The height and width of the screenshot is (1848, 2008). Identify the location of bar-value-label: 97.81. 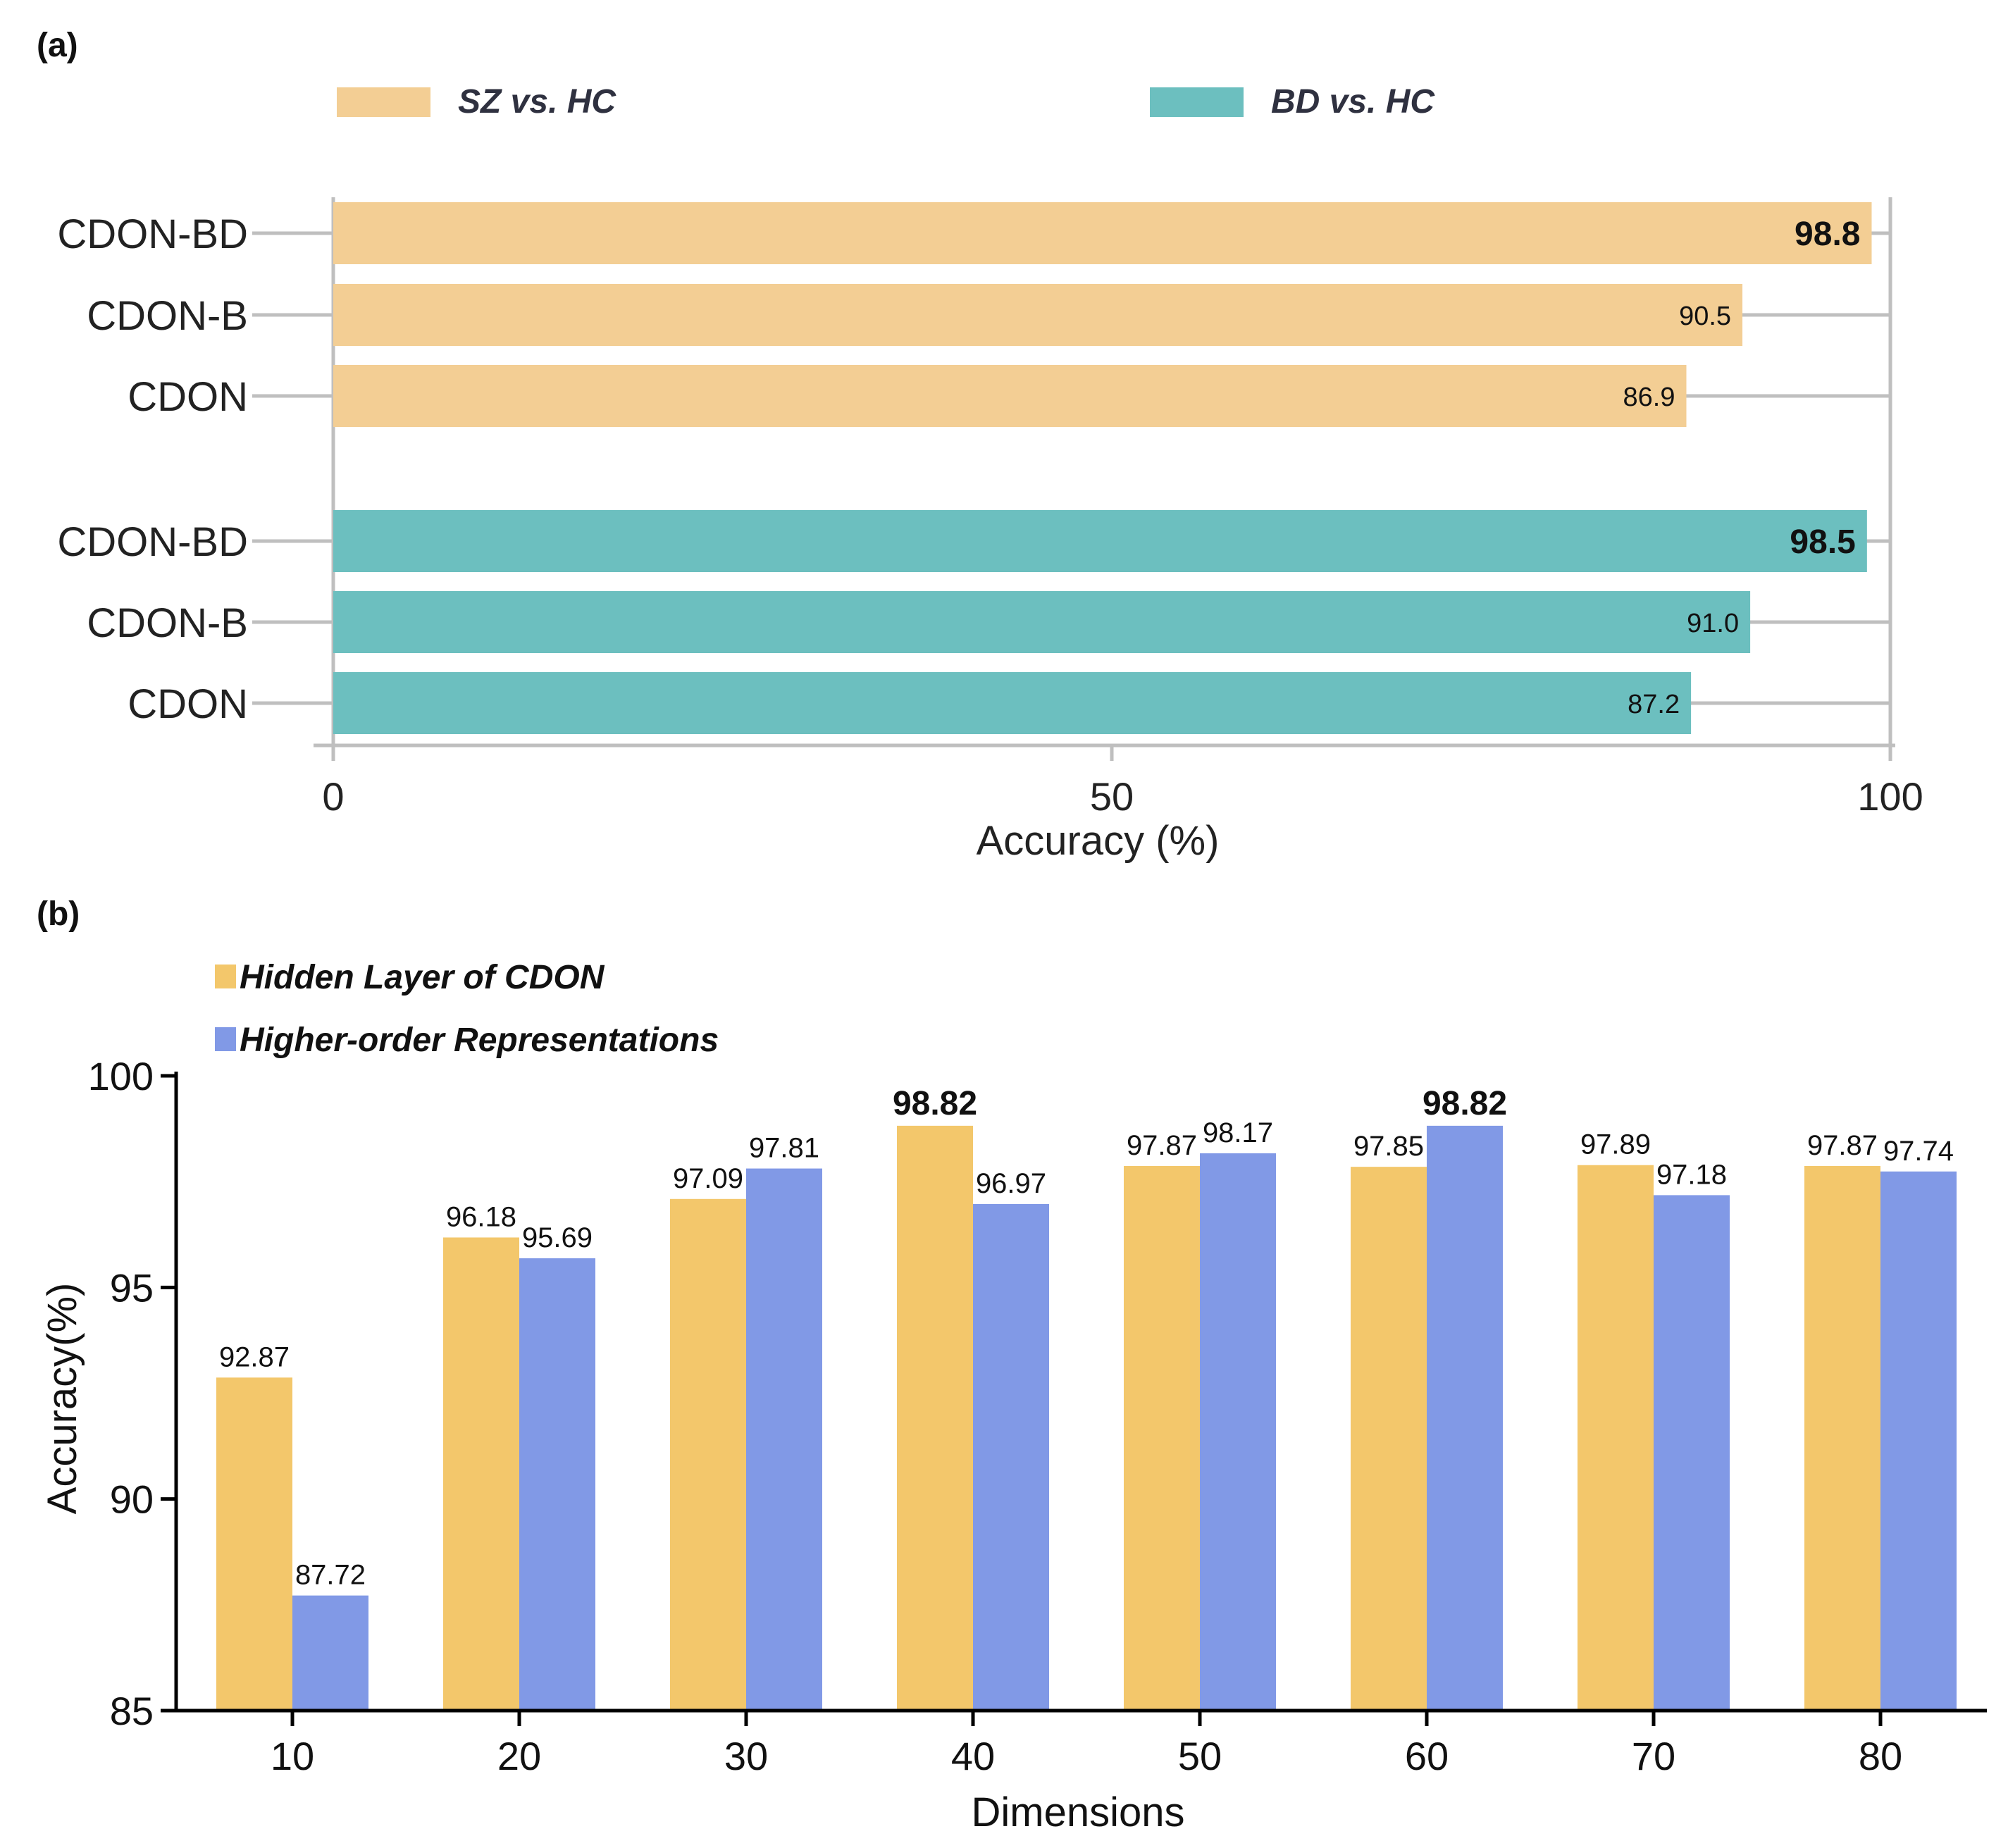
(784, 1149).